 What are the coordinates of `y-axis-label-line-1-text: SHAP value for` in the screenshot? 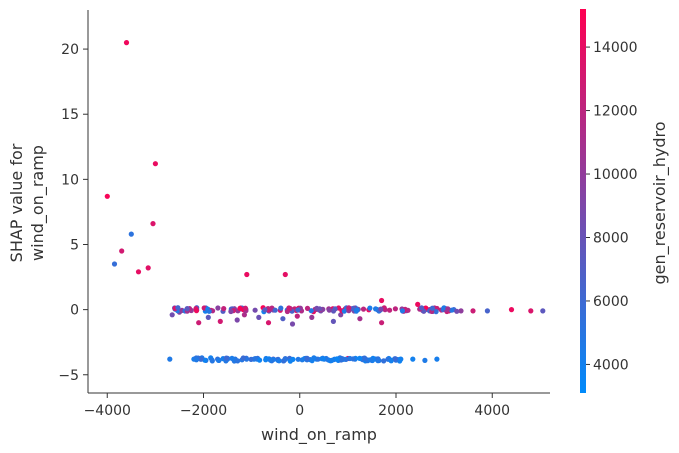 It's located at (16, 202).